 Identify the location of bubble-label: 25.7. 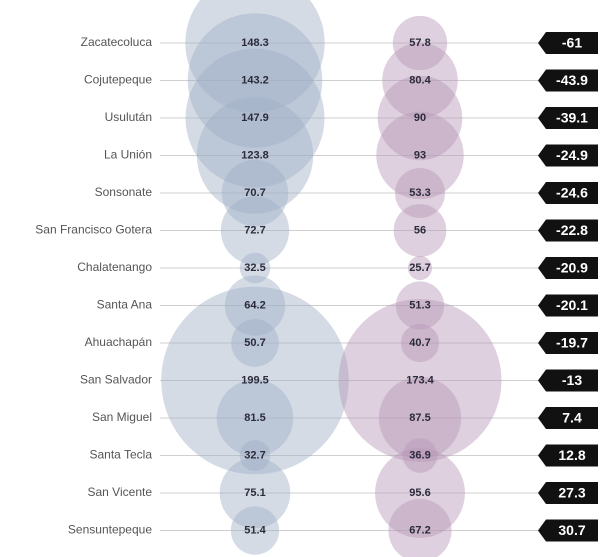
(419, 268).